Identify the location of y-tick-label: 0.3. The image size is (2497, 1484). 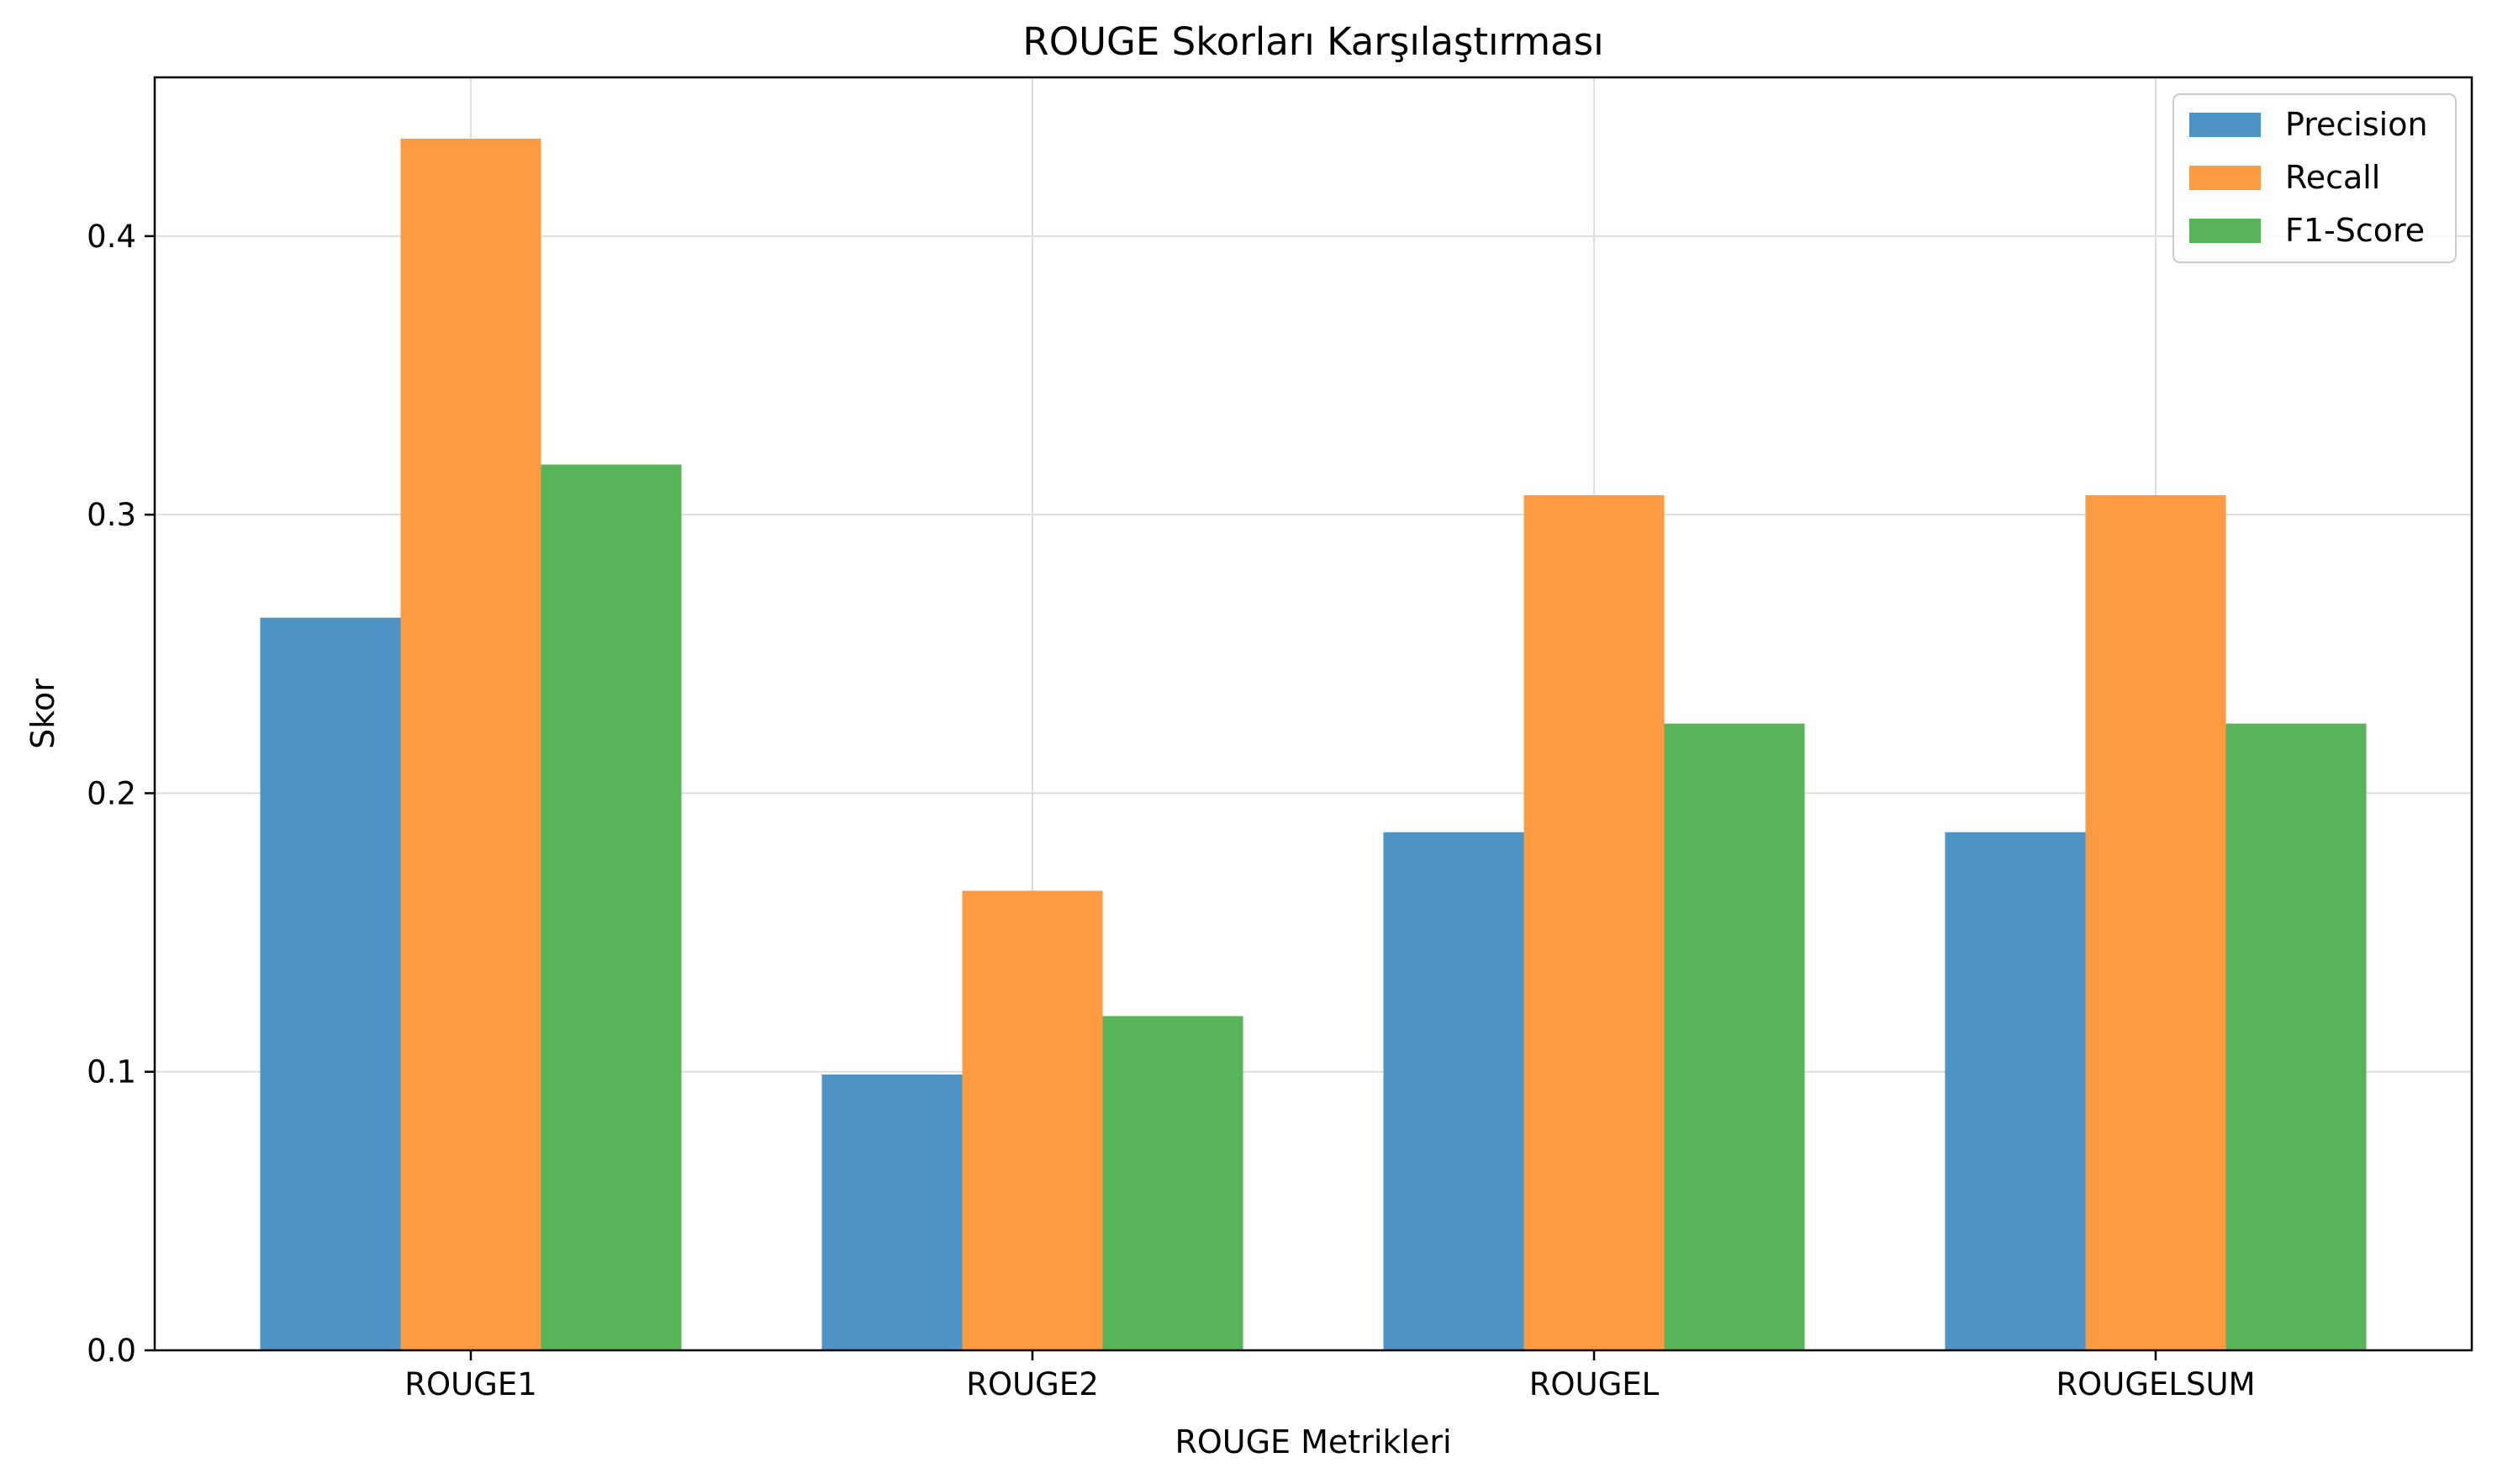
(111, 515).